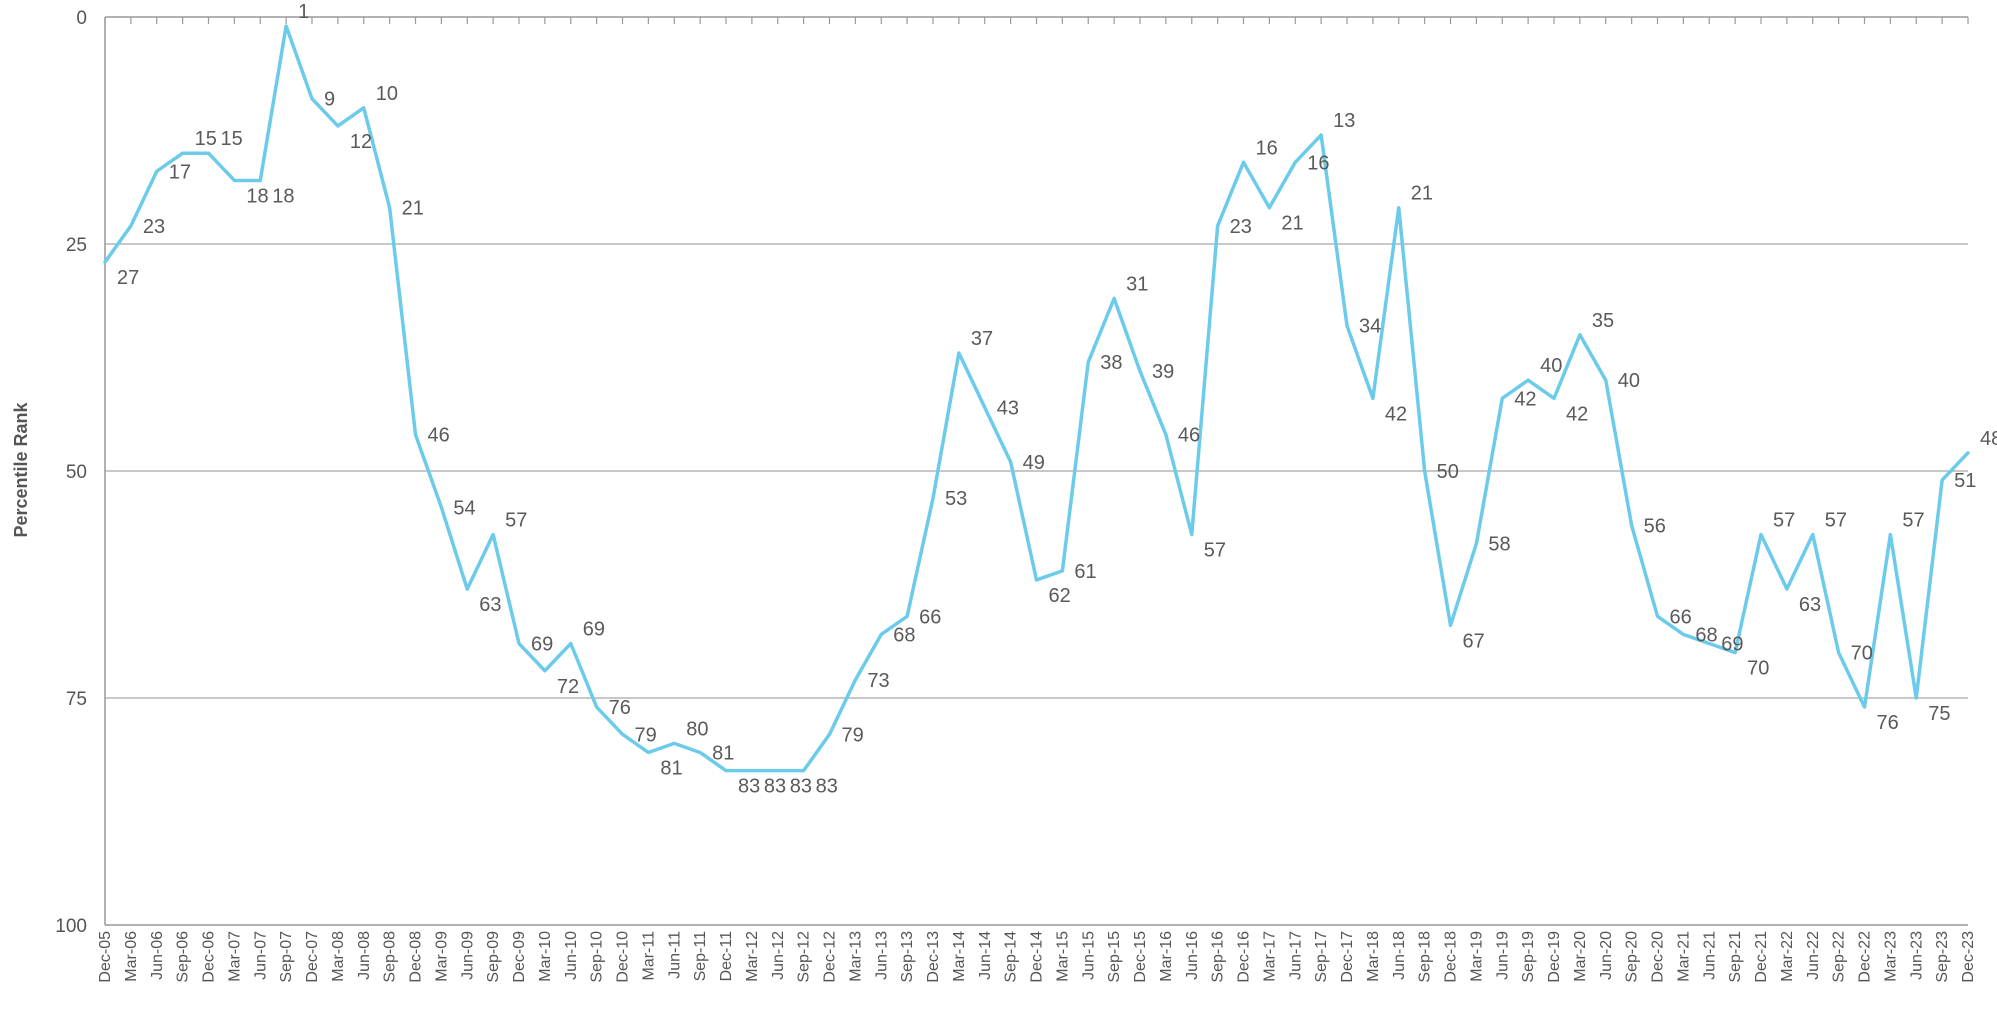 Image resolution: width=1997 pixels, height=1018 pixels. What do you see at coordinates (804, 957) in the screenshot?
I see `x-tick-label: Sep-12` at bounding box center [804, 957].